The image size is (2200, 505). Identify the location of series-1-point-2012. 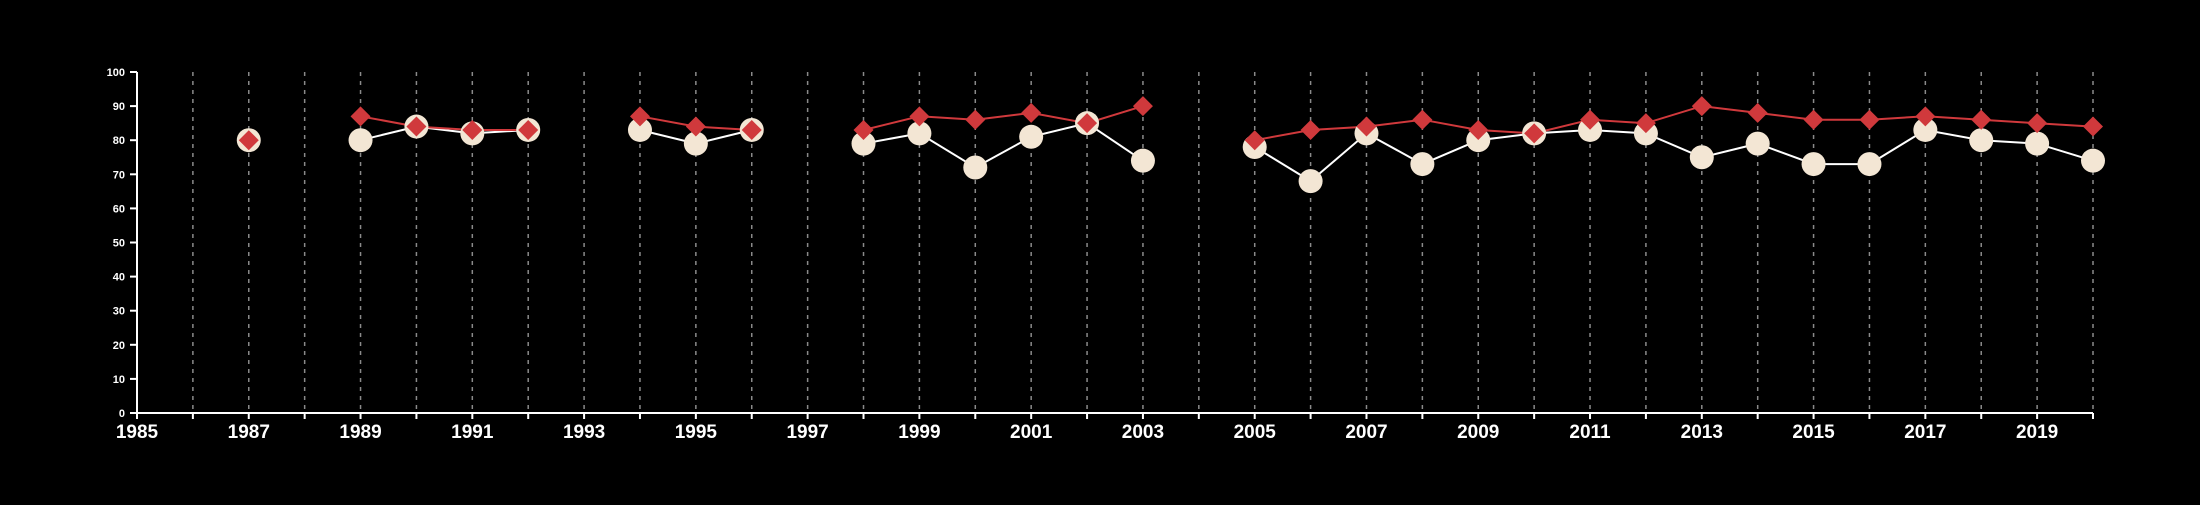
(1645, 133).